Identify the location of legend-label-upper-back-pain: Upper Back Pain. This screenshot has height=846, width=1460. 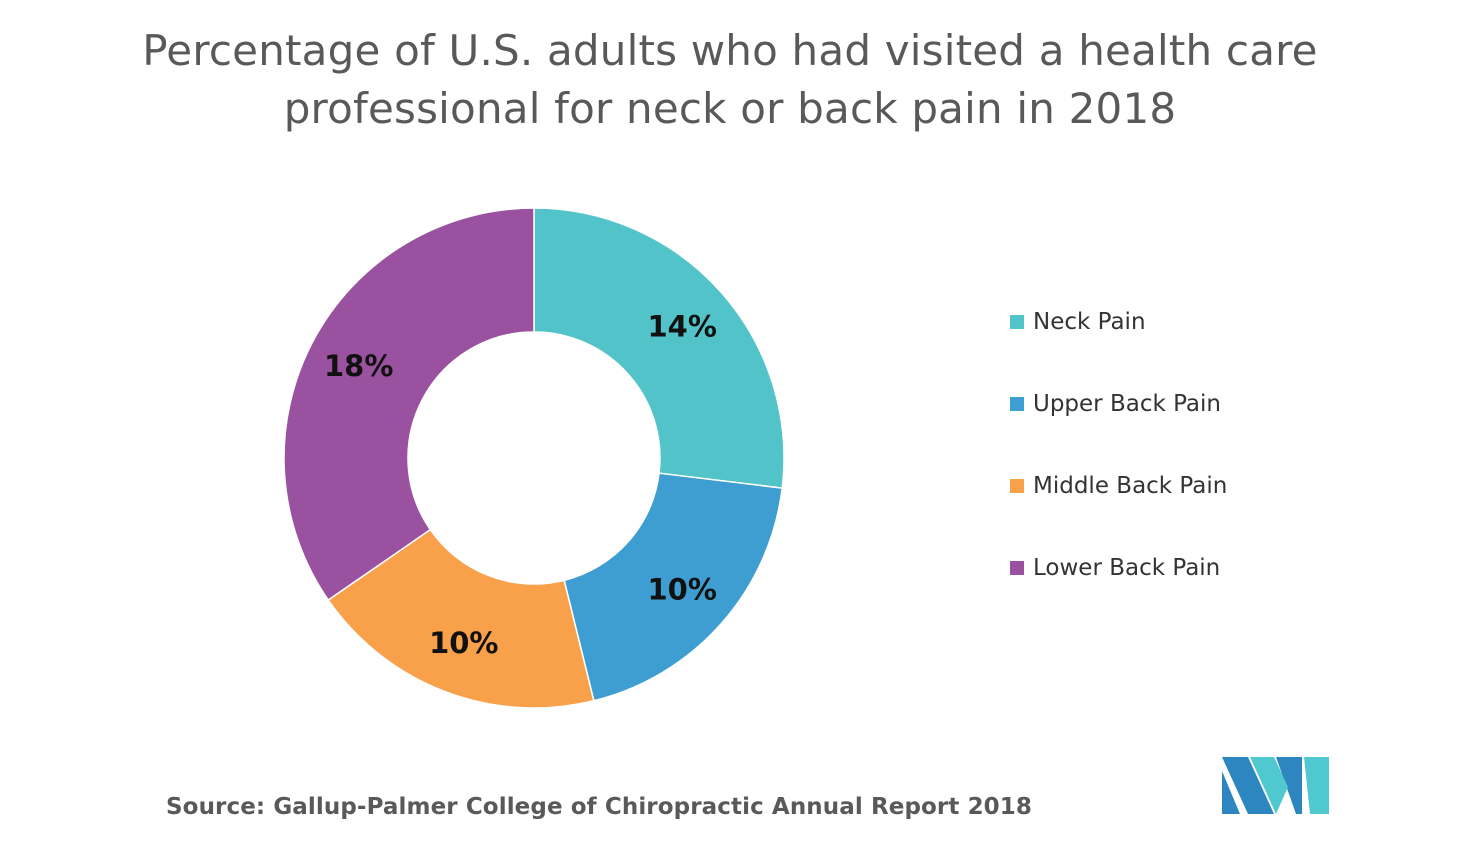
(1127, 404).